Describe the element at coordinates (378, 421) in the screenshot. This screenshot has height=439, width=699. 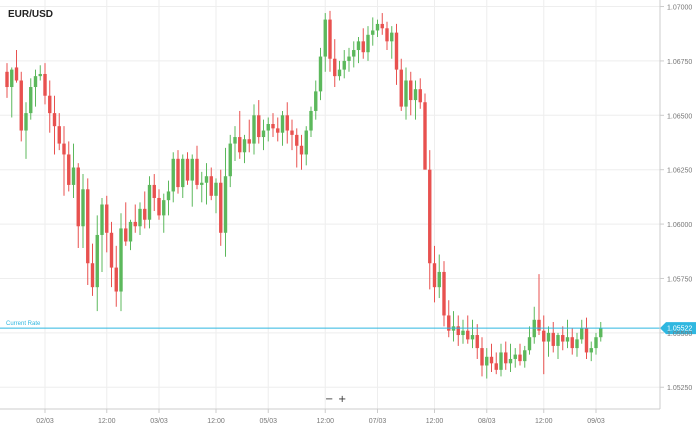
I see `x-tick-label: 07/03` at that location.